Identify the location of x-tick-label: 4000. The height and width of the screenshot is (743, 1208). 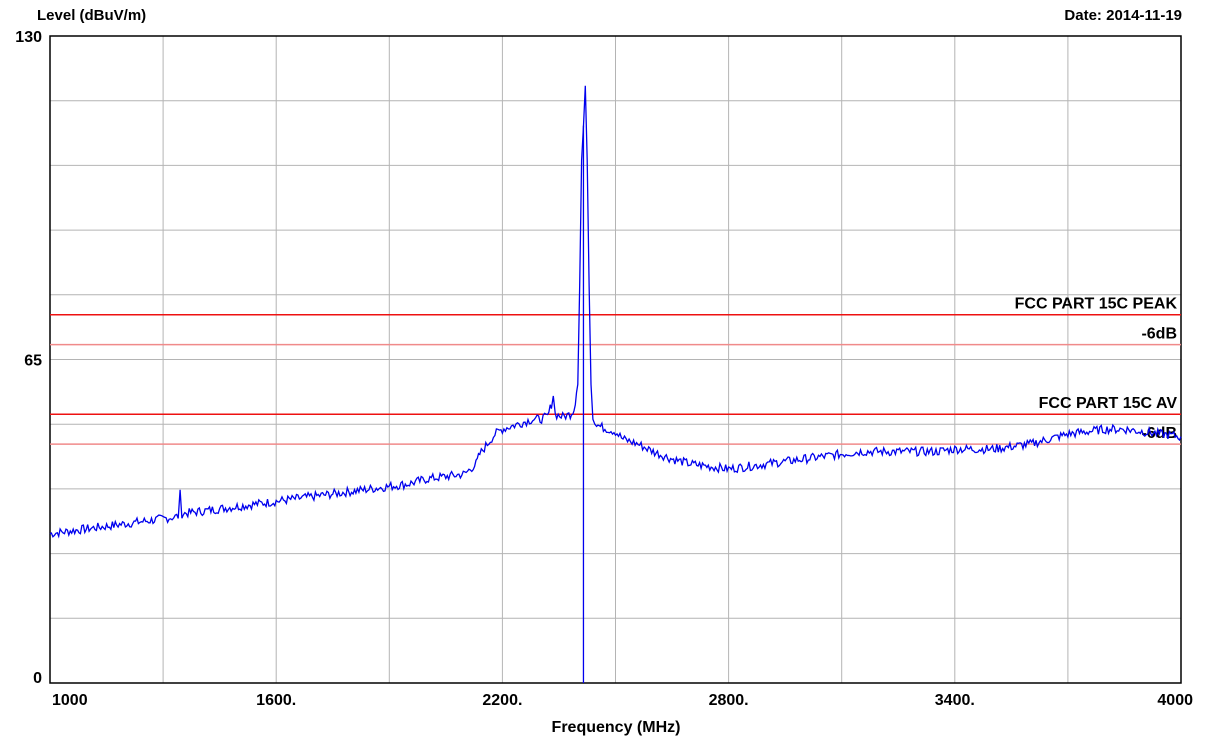
(1175, 700).